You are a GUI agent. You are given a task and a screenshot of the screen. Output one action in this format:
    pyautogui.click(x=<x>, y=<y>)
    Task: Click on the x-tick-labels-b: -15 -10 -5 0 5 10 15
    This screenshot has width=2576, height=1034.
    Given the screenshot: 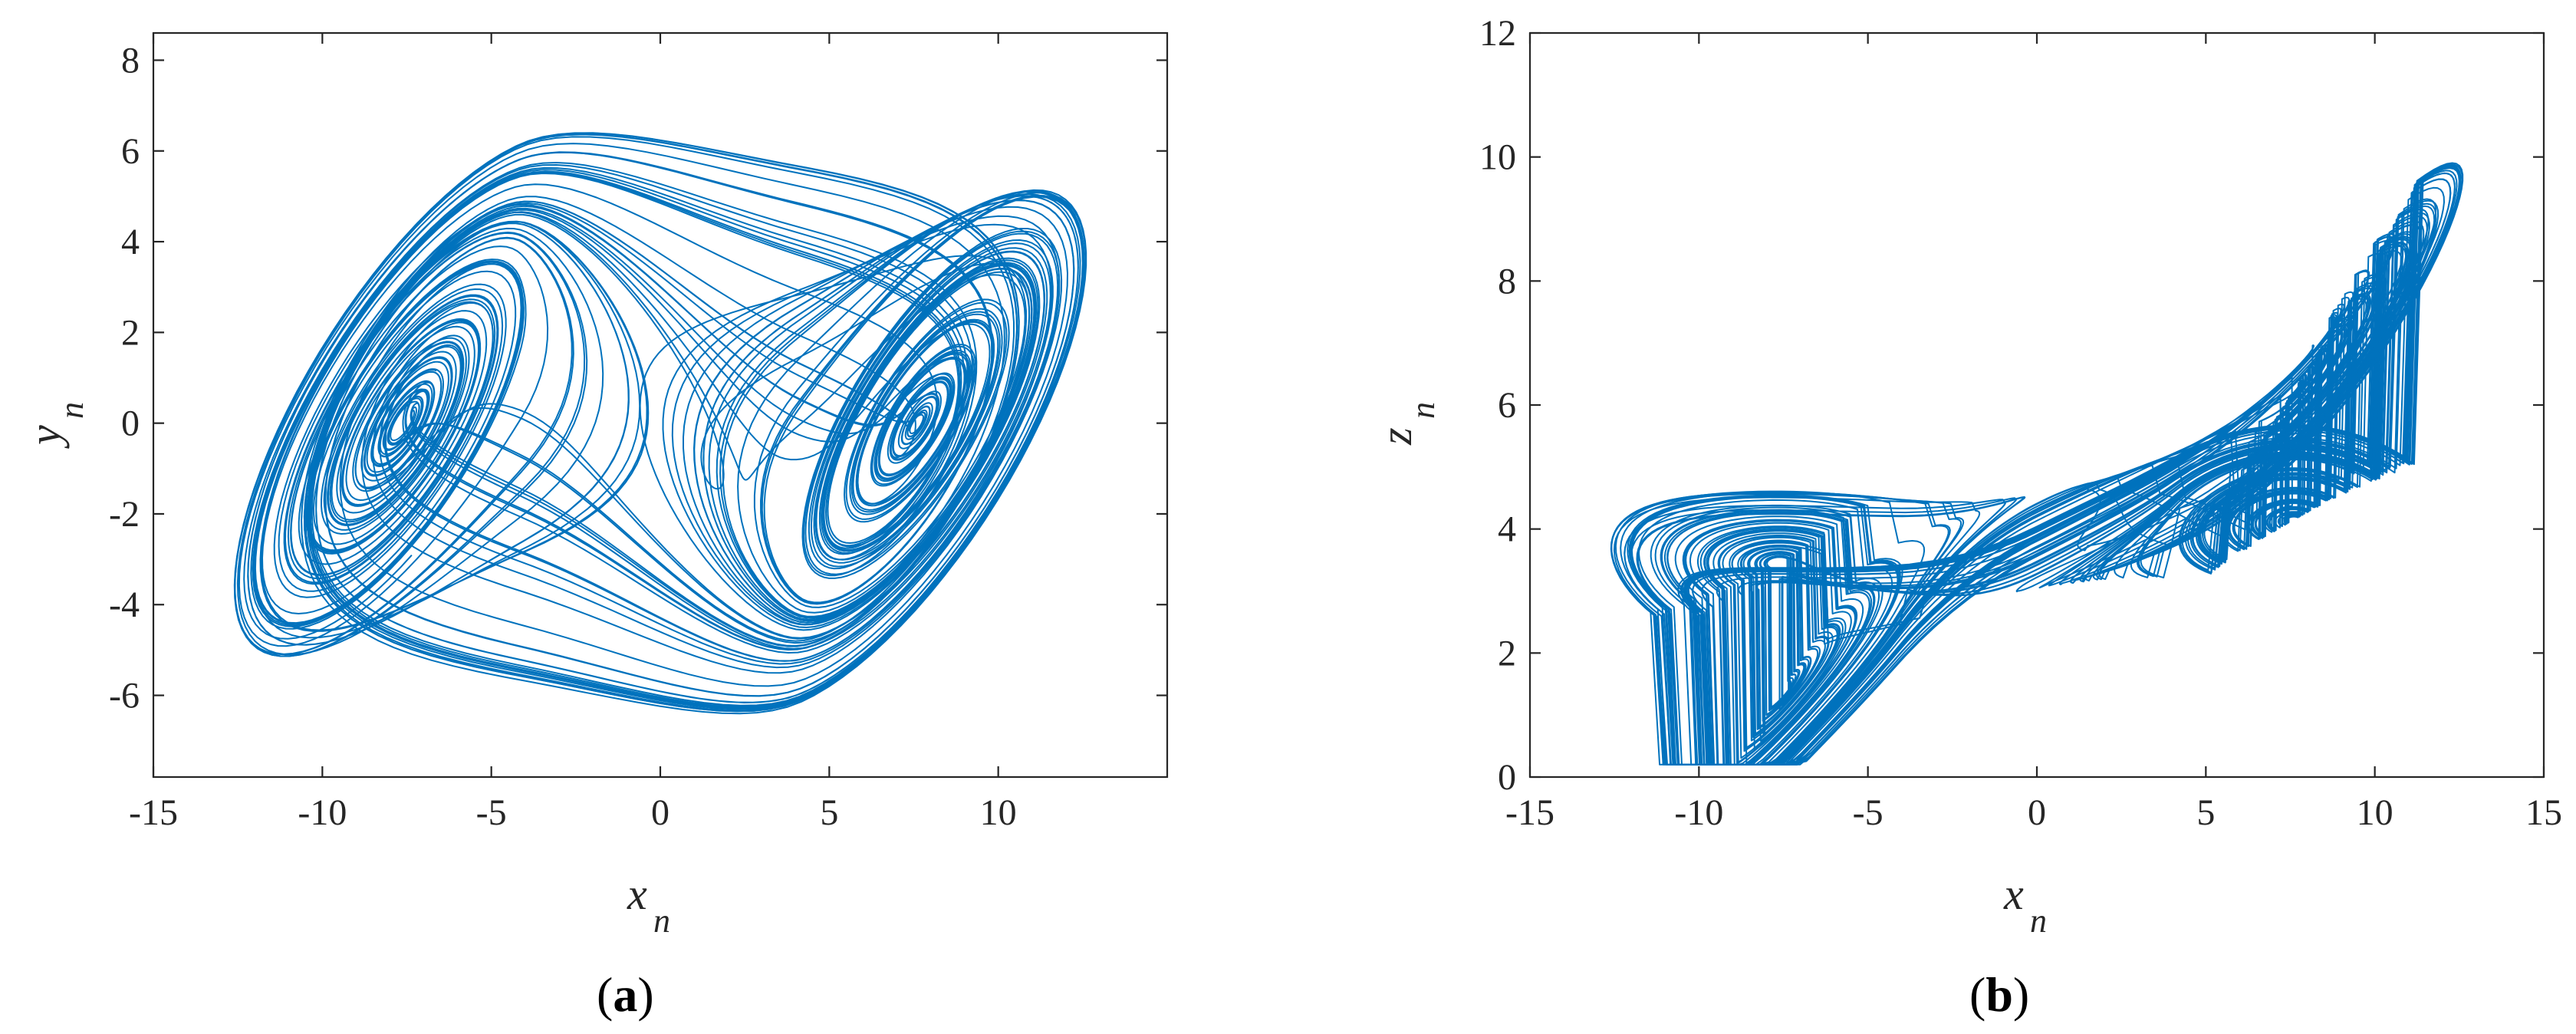 What is the action you would take?
    pyautogui.click(x=2033, y=812)
    